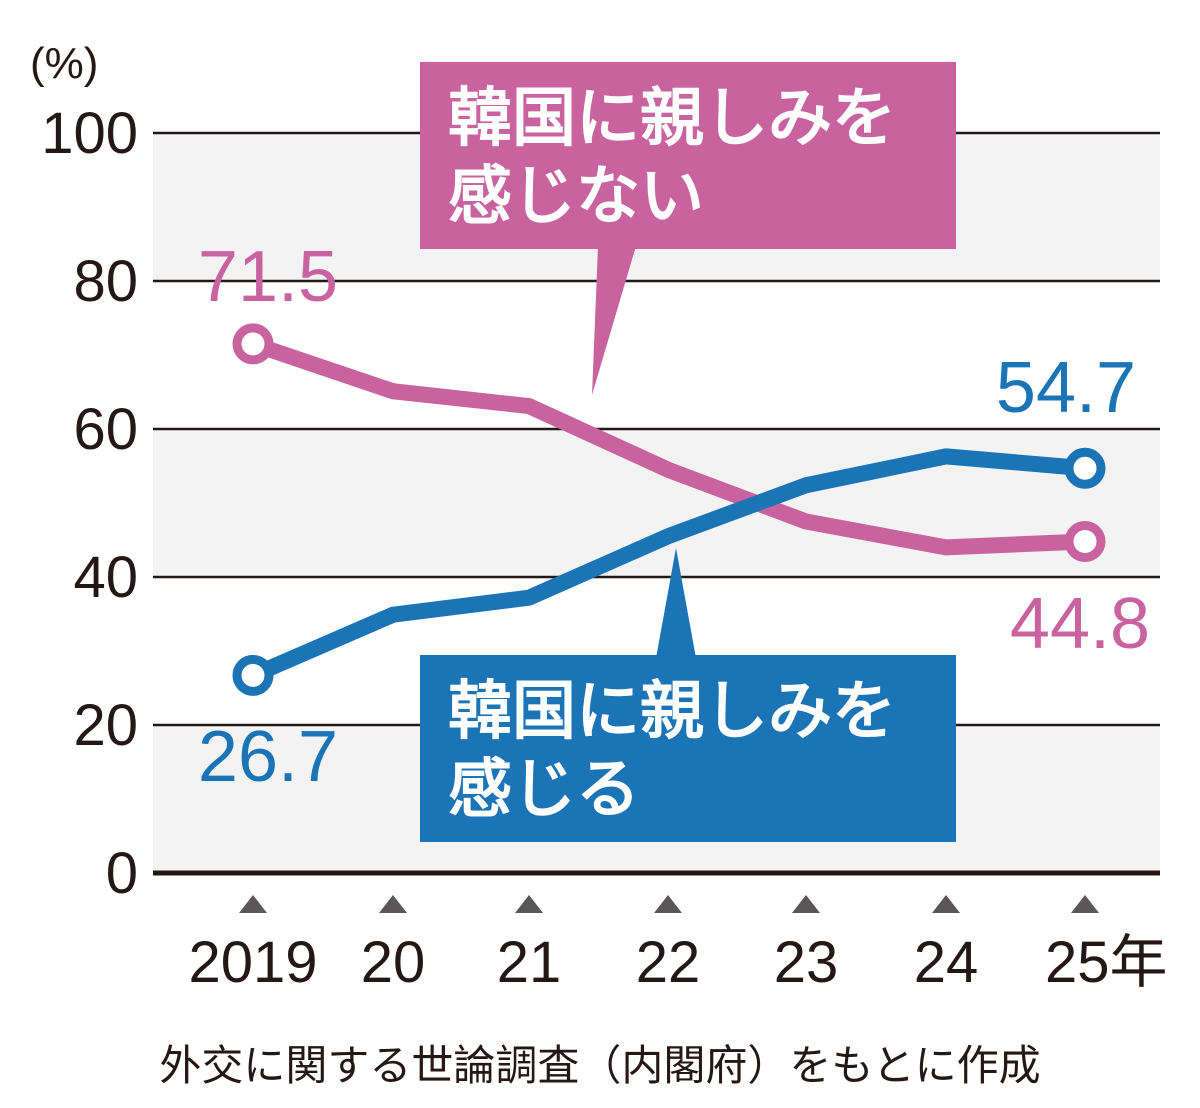  I want to click on y-tick-label: 40, so click(105, 577).